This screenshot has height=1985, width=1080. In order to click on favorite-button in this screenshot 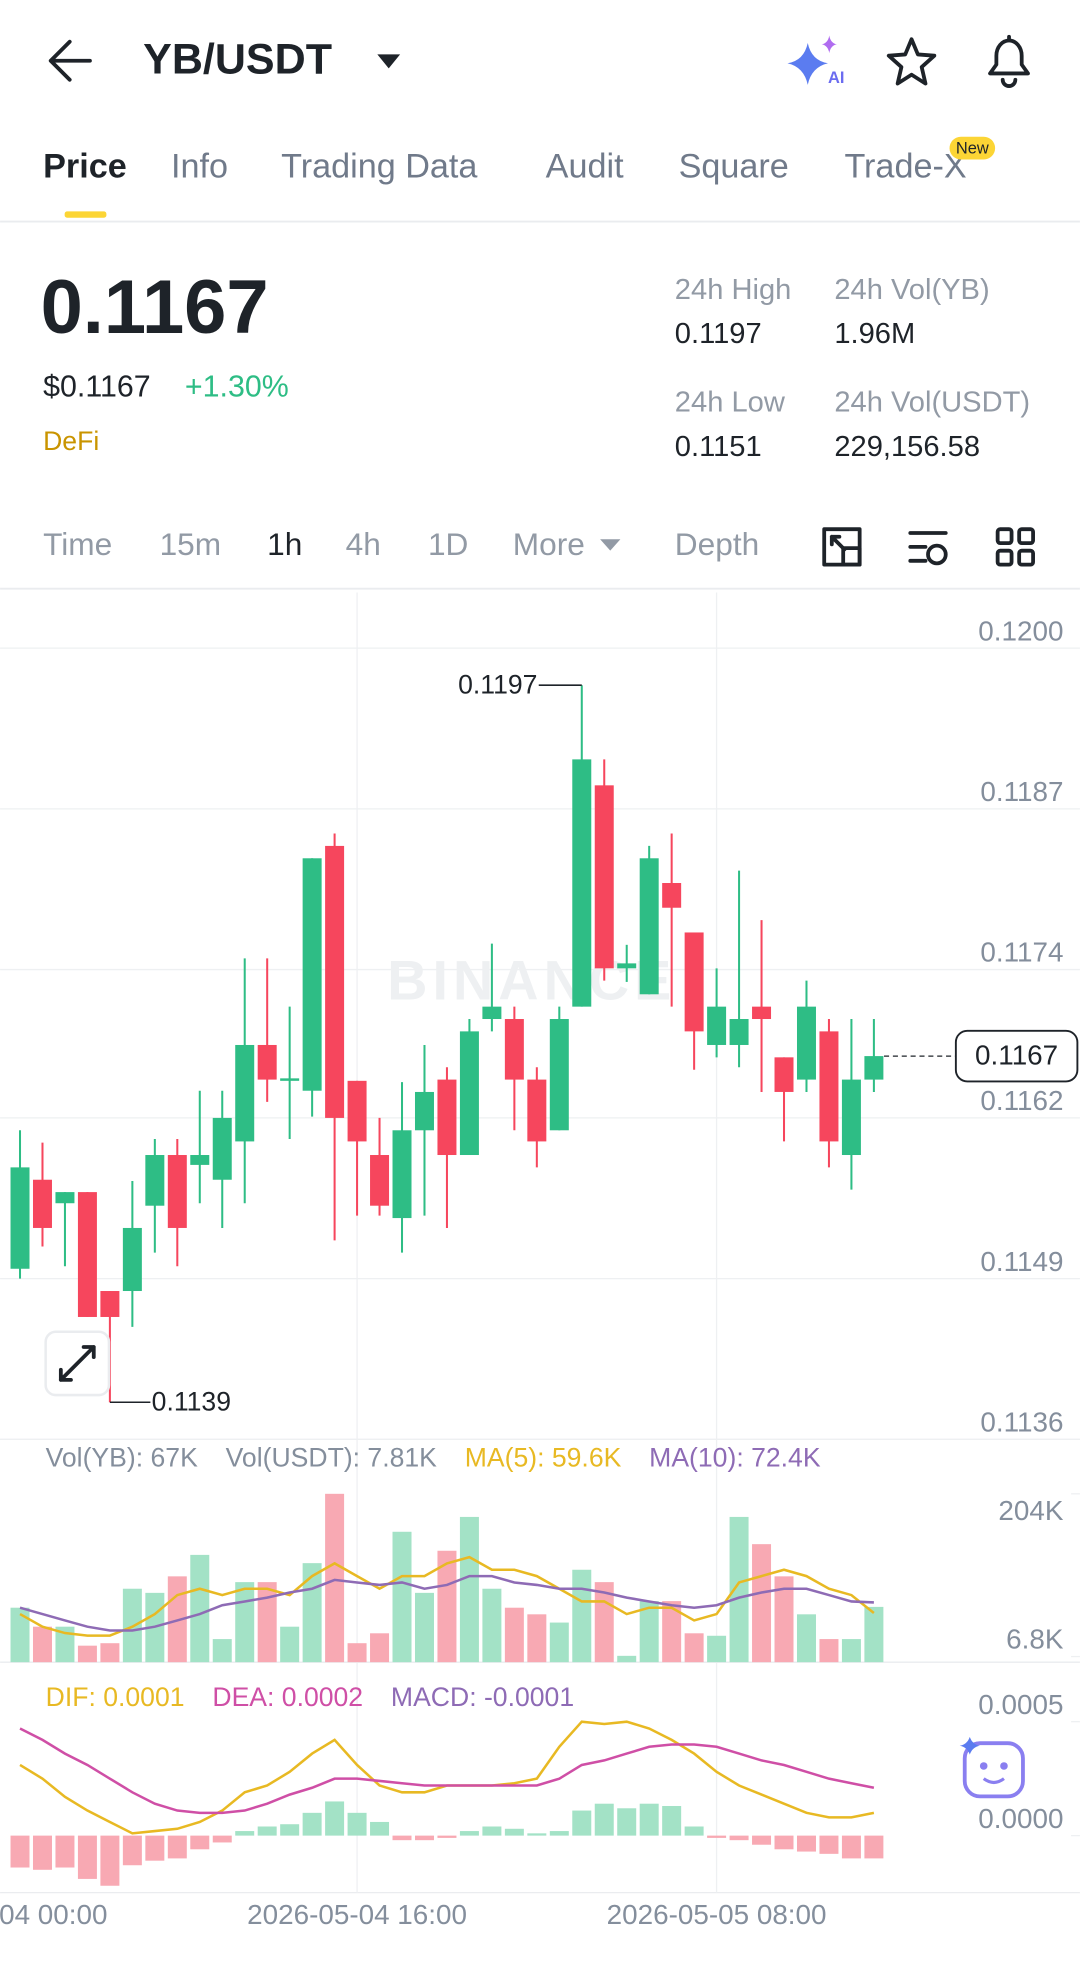, I will do `click(911, 61)`.